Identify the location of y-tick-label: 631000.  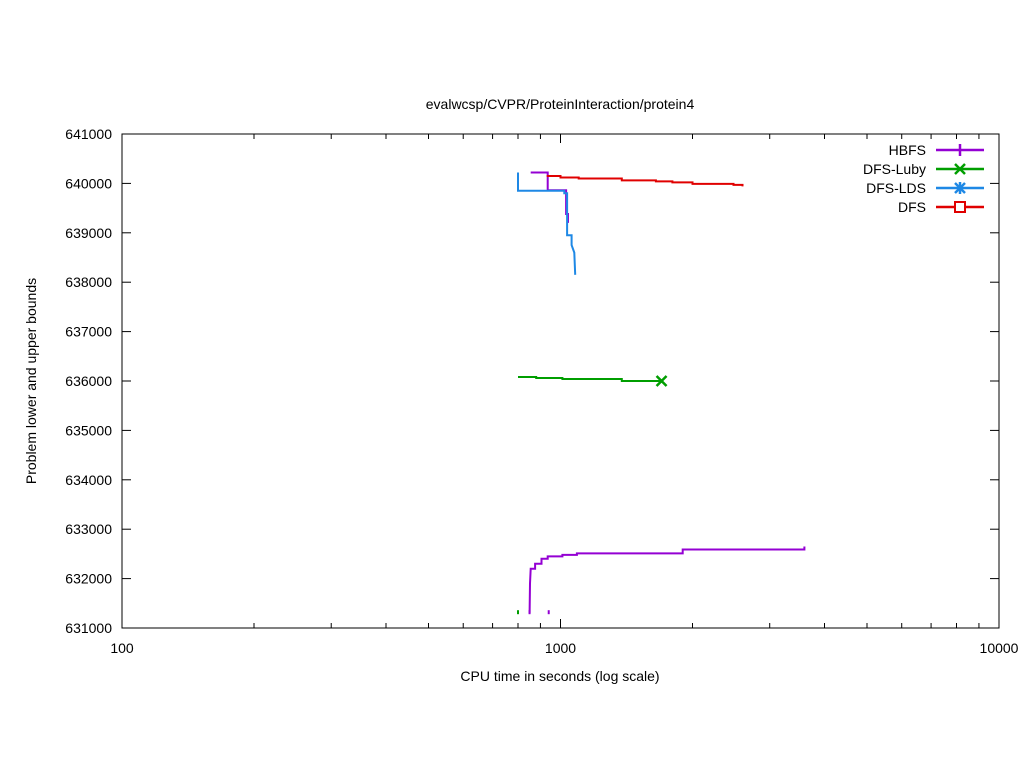
(88, 628).